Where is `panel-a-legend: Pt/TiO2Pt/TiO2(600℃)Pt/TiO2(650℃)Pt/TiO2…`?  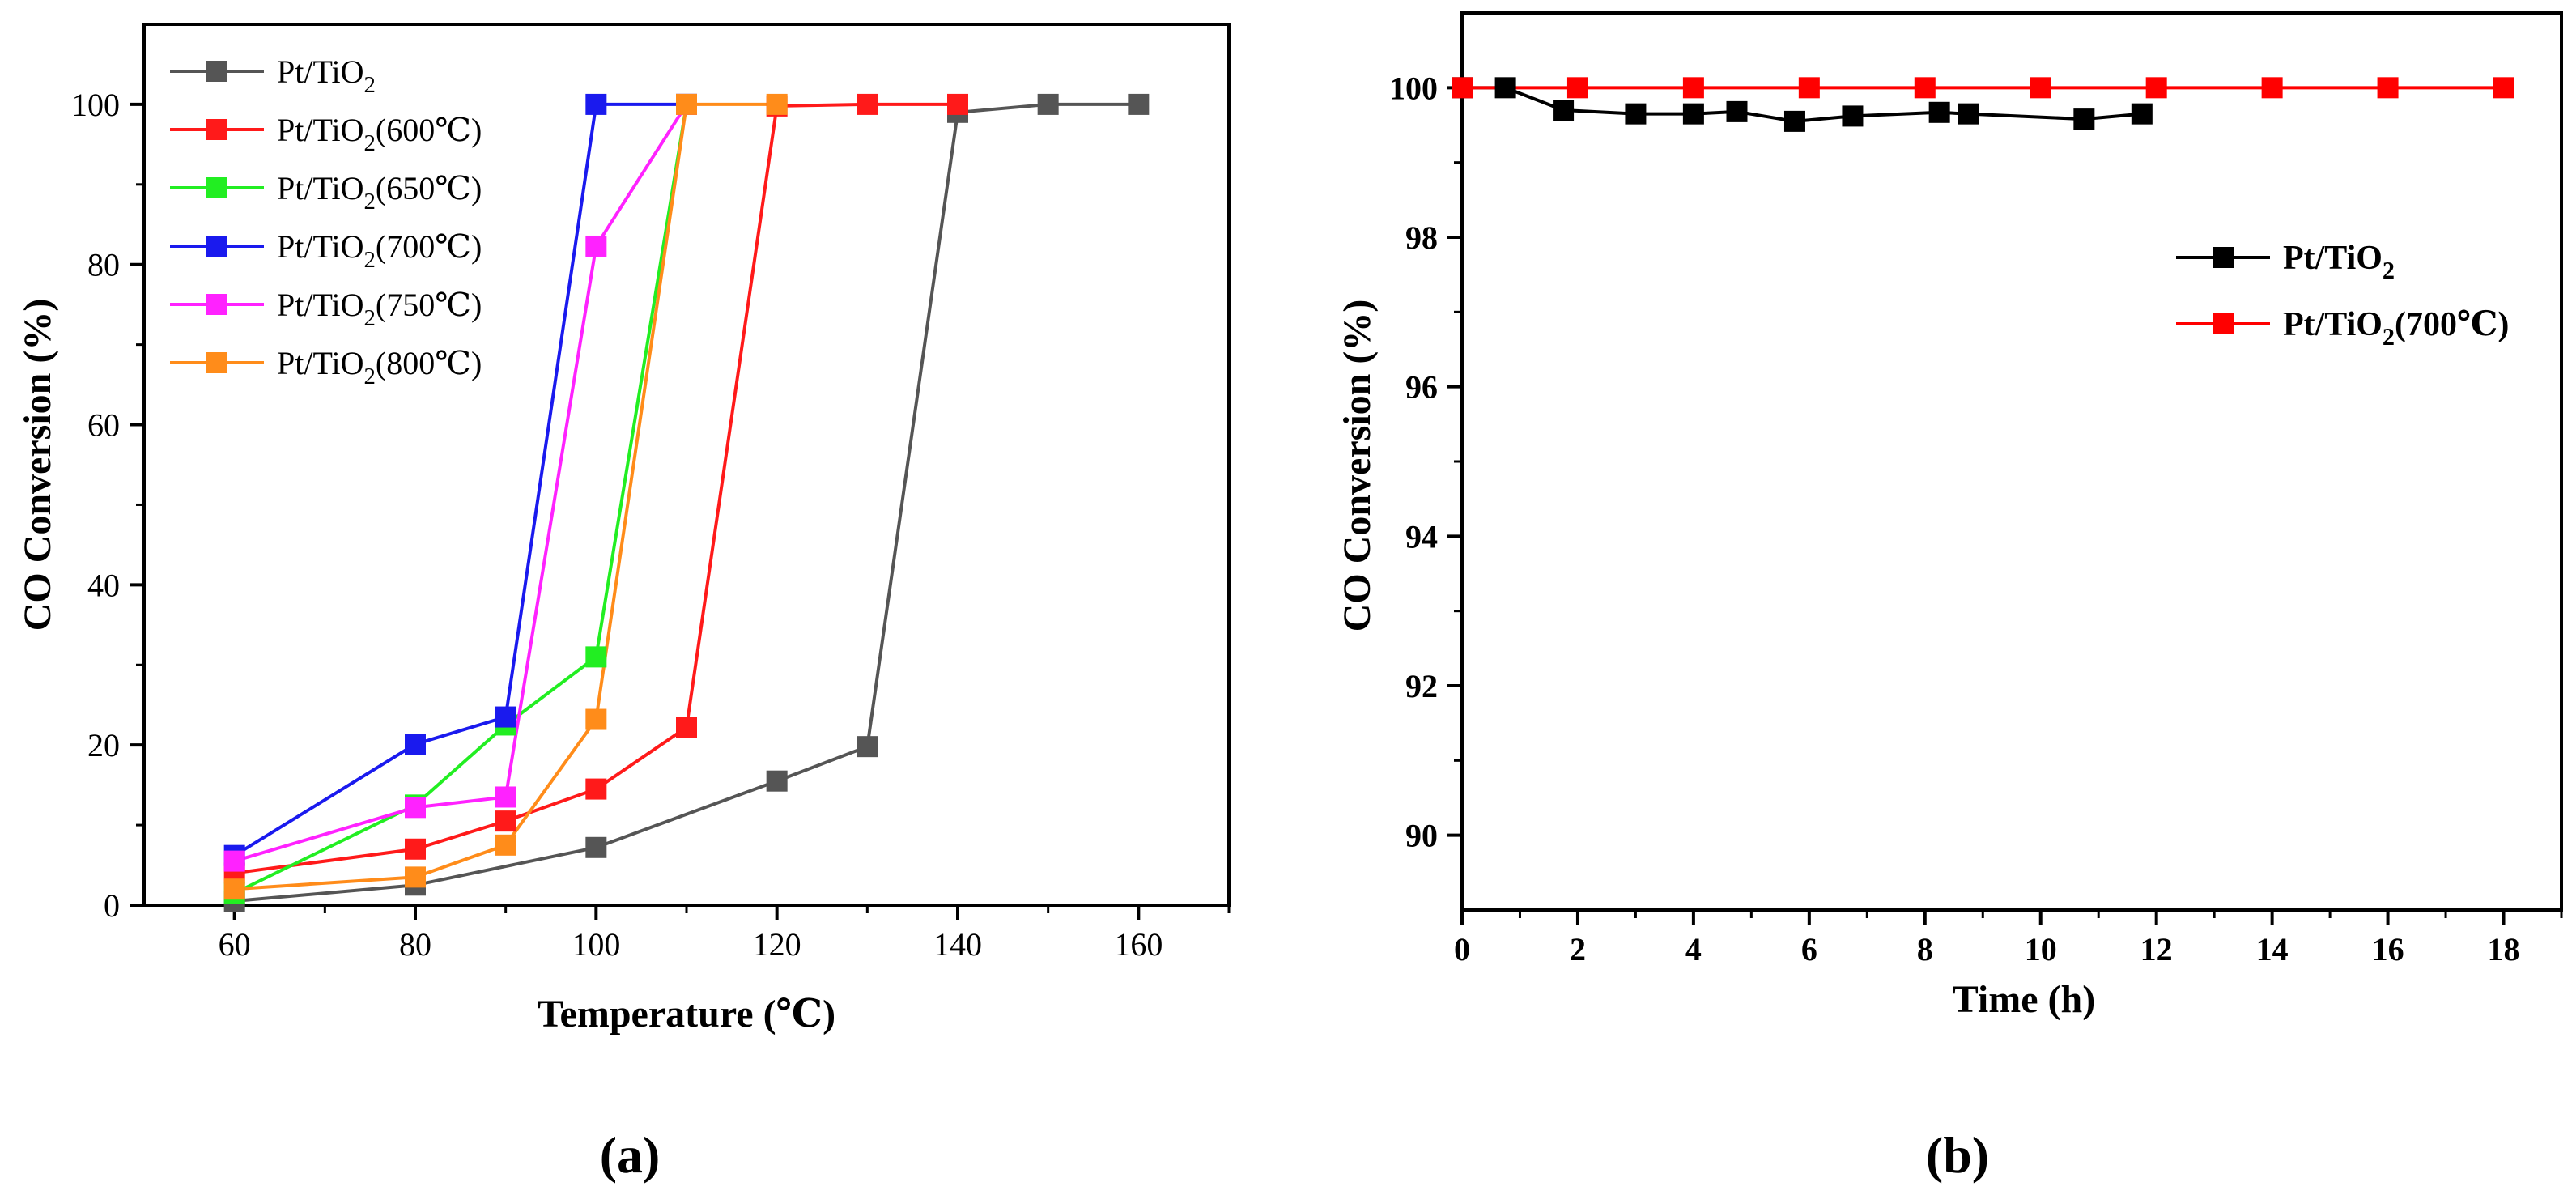
panel-a-legend: Pt/TiO2Pt/TiO2(600℃)Pt/TiO2(650℃)Pt/TiO2… is located at coordinates (326, 221).